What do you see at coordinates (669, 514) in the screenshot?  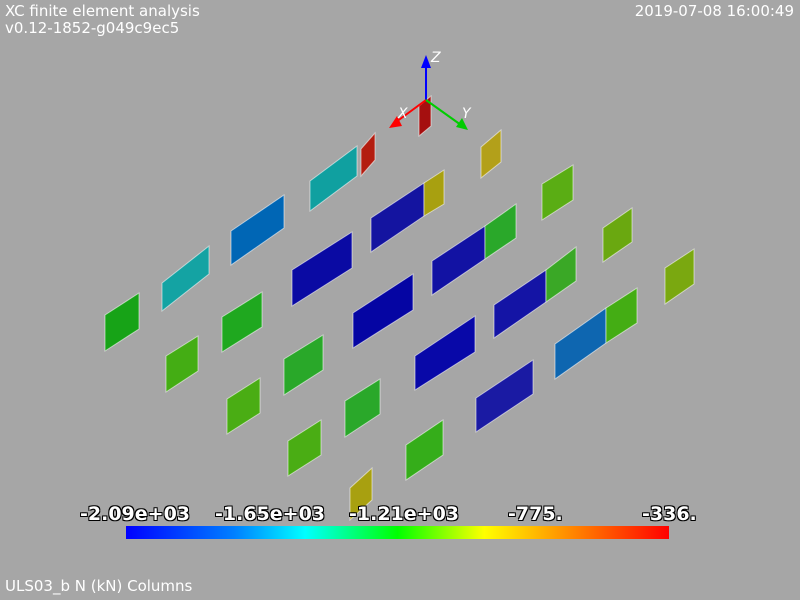 I see `colorbar-tick-label: -336.` at bounding box center [669, 514].